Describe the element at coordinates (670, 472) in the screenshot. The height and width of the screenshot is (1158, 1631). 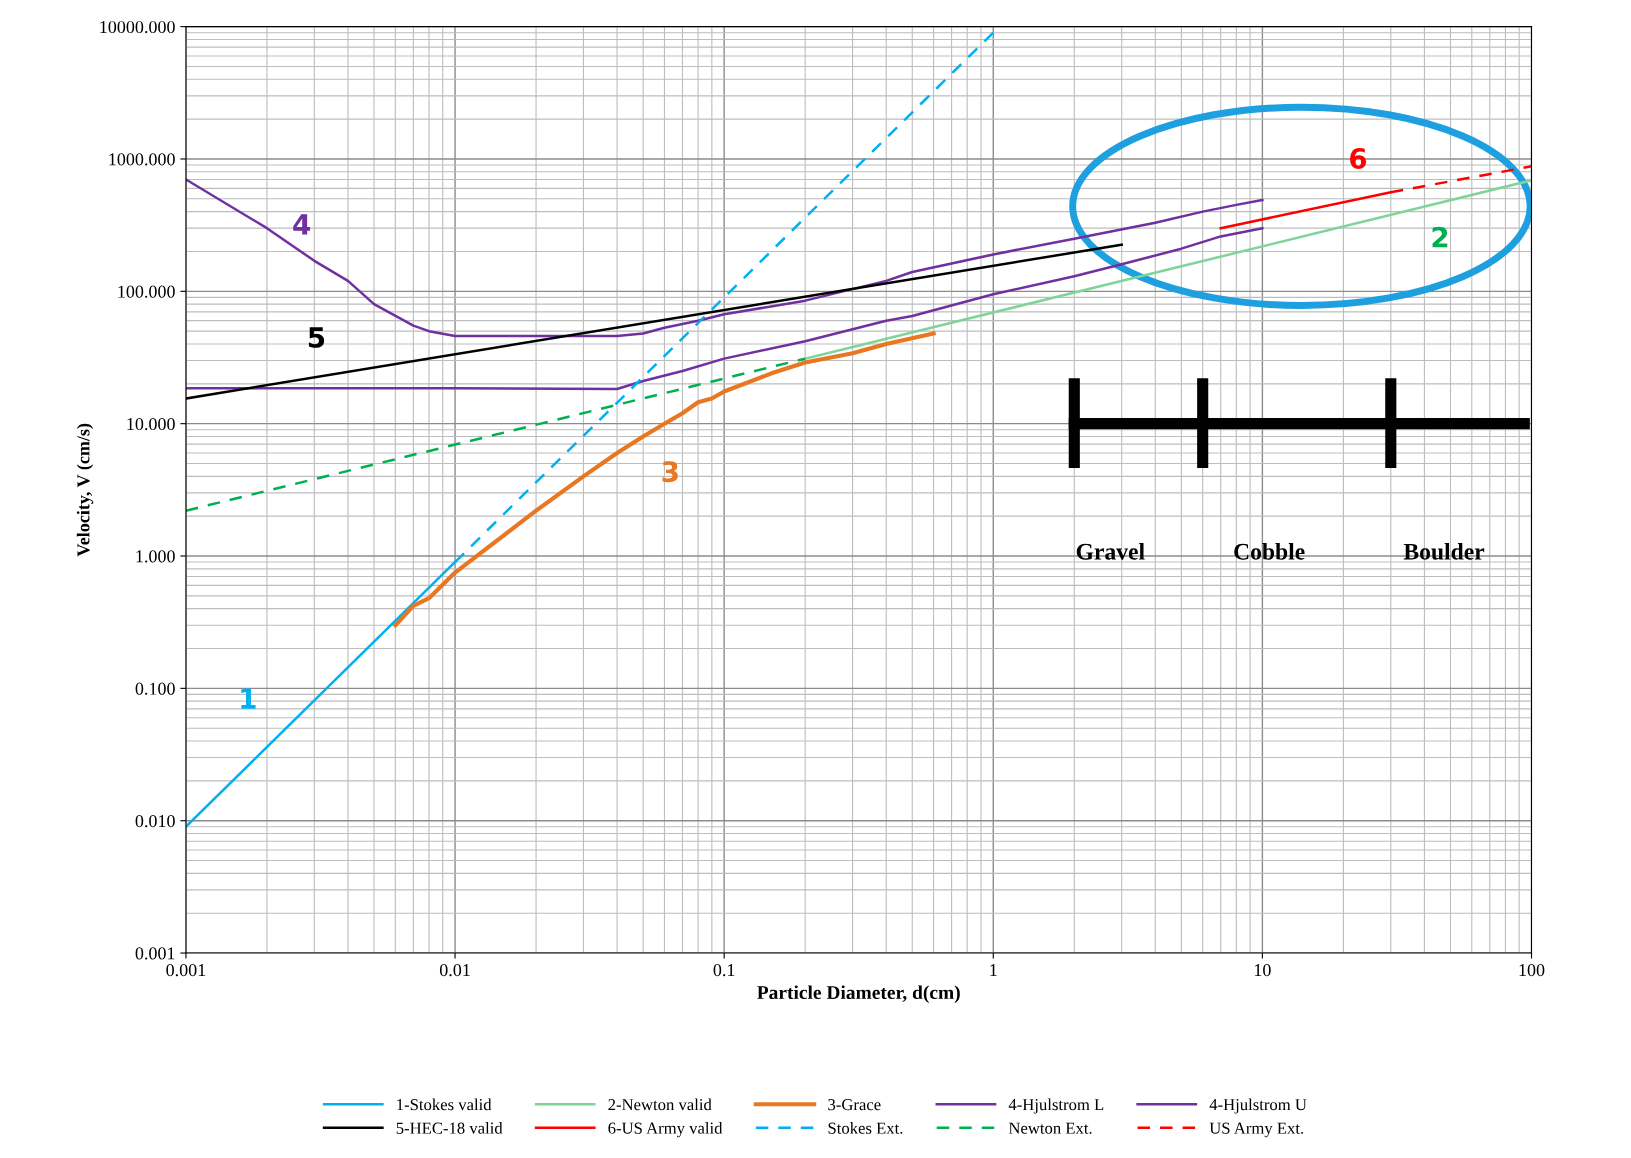
I see `annotation: 3` at that location.